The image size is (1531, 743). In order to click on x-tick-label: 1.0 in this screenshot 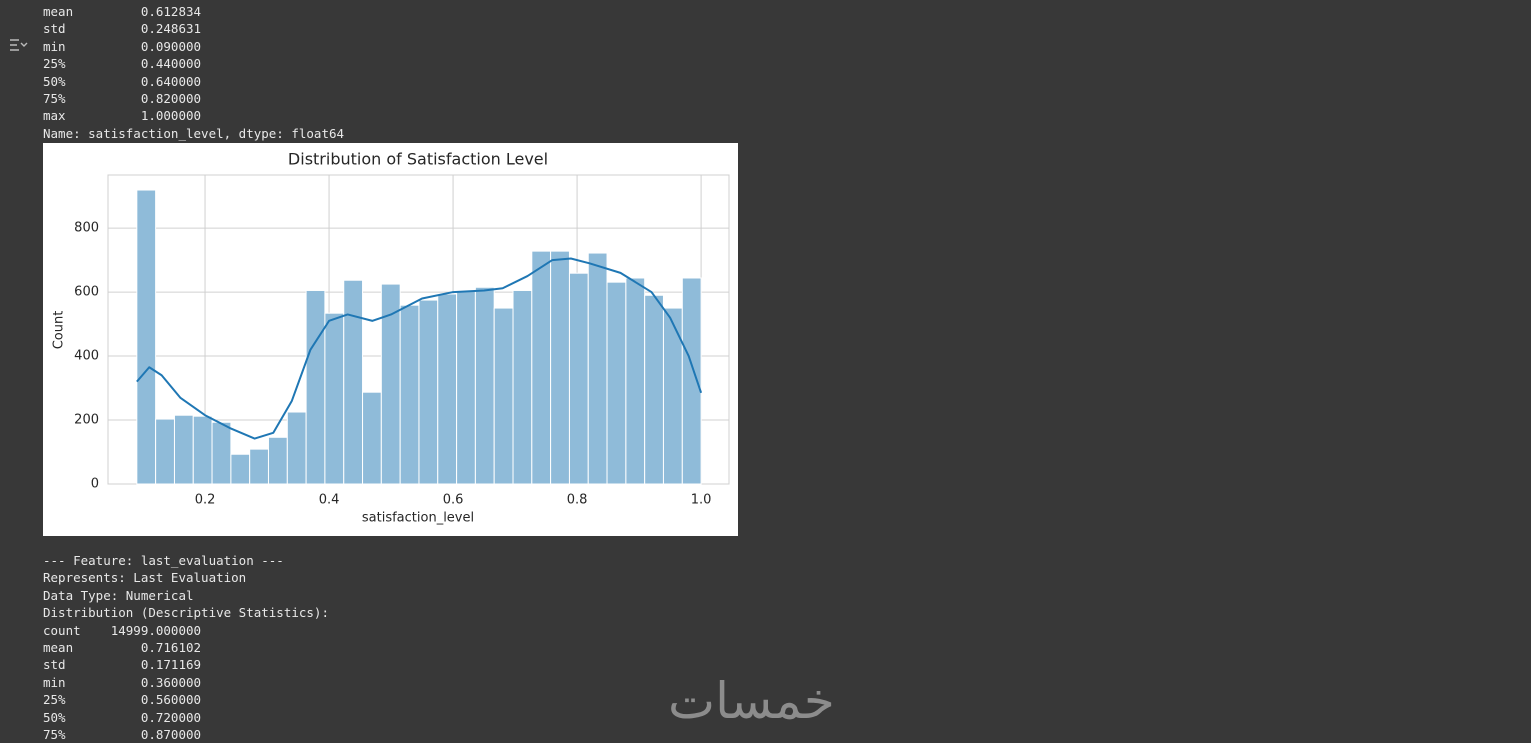, I will do `click(701, 500)`.